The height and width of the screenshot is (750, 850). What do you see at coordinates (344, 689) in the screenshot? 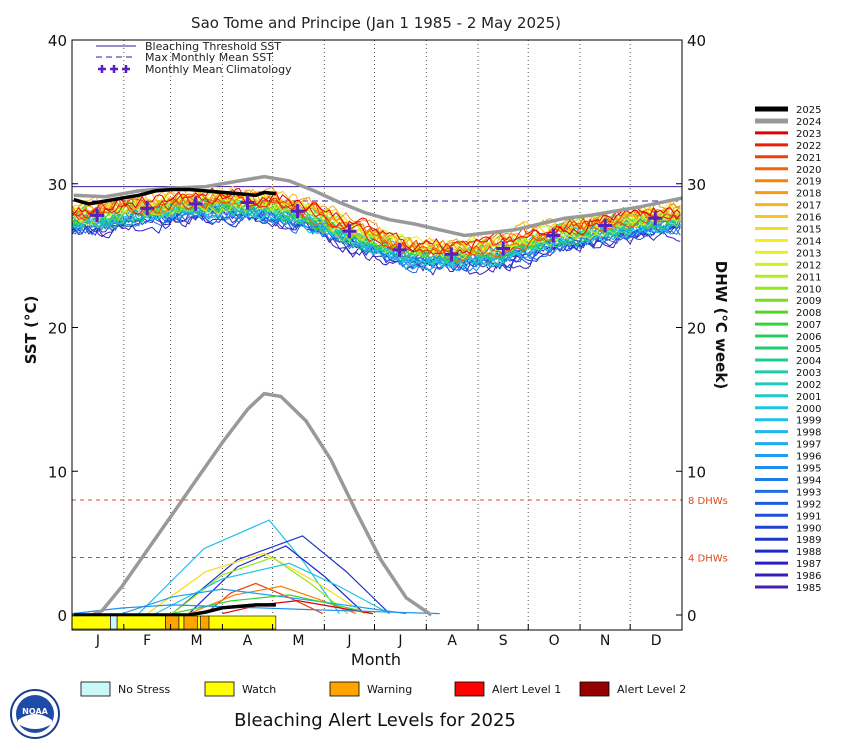
I see `alert-legend-swatch-warning` at bounding box center [344, 689].